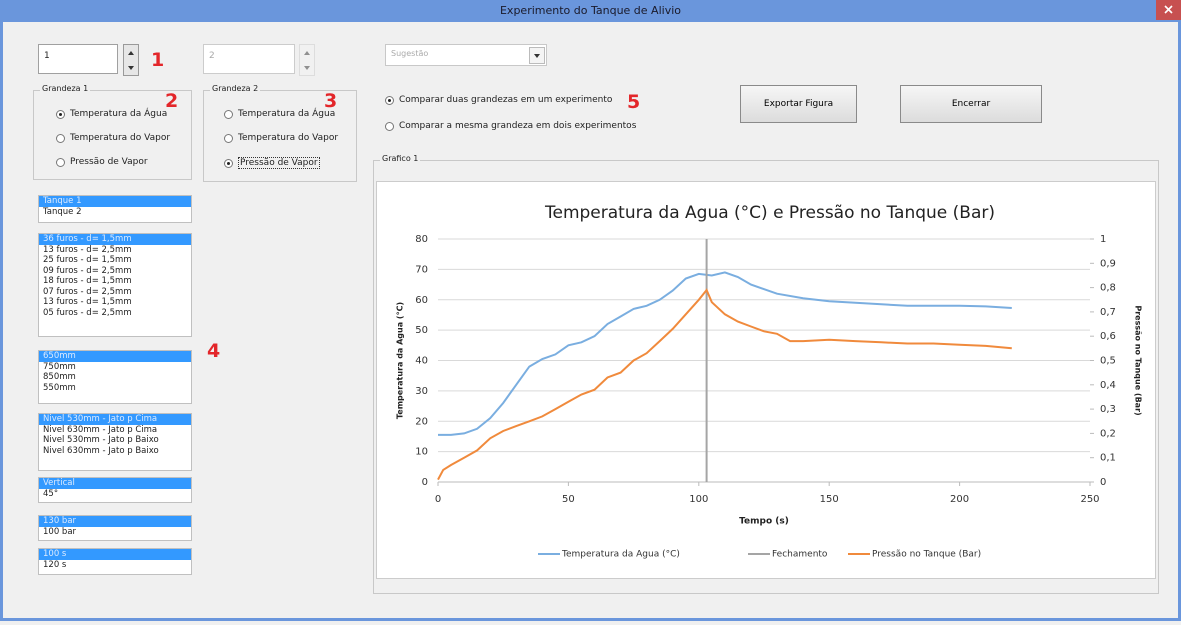 This screenshot has width=1181, height=625. I want to click on list-item: 550mm, so click(59, 387).